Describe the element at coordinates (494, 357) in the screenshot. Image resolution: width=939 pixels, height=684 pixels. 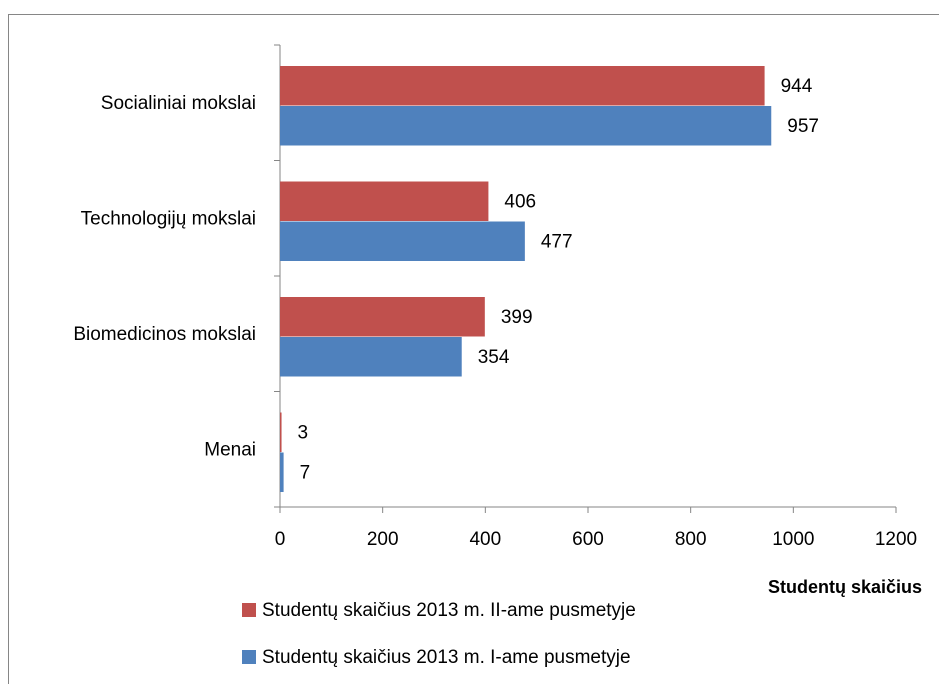
I see `data-label: 354` at that location.